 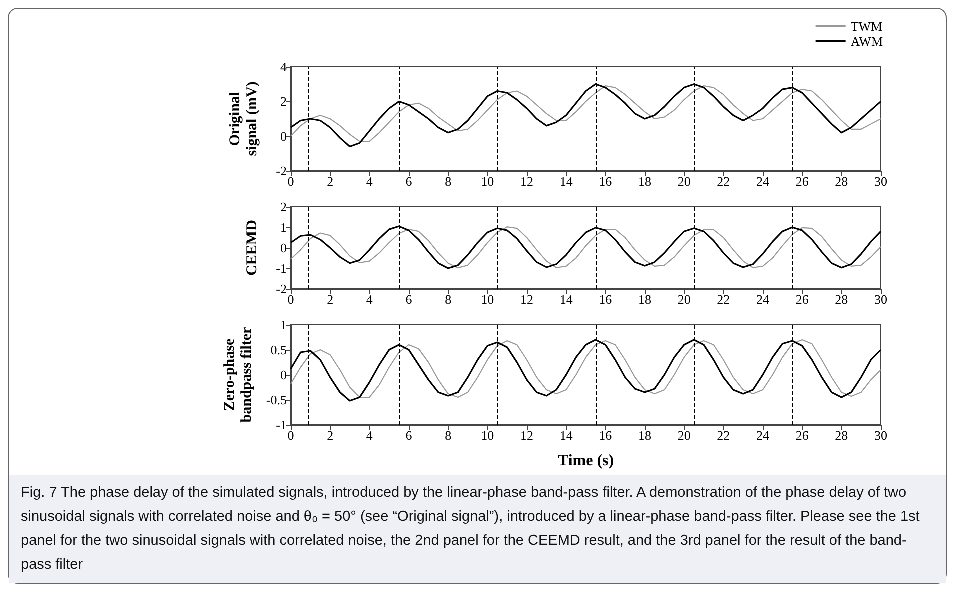 What do you see at coordinates (867, 41) in the screenshot?
I see `legend-label: AWM` at bounding box center [867, 41].